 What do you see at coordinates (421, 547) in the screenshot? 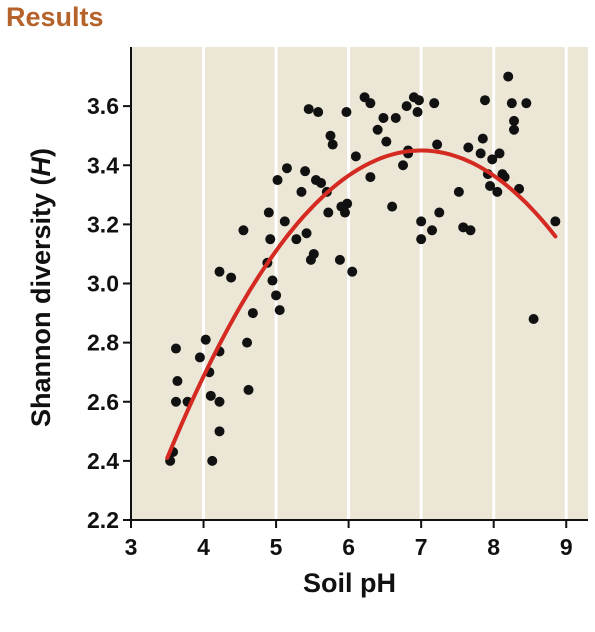
I see `x-tick-label-7: 7` at bounding box center [421, 547].